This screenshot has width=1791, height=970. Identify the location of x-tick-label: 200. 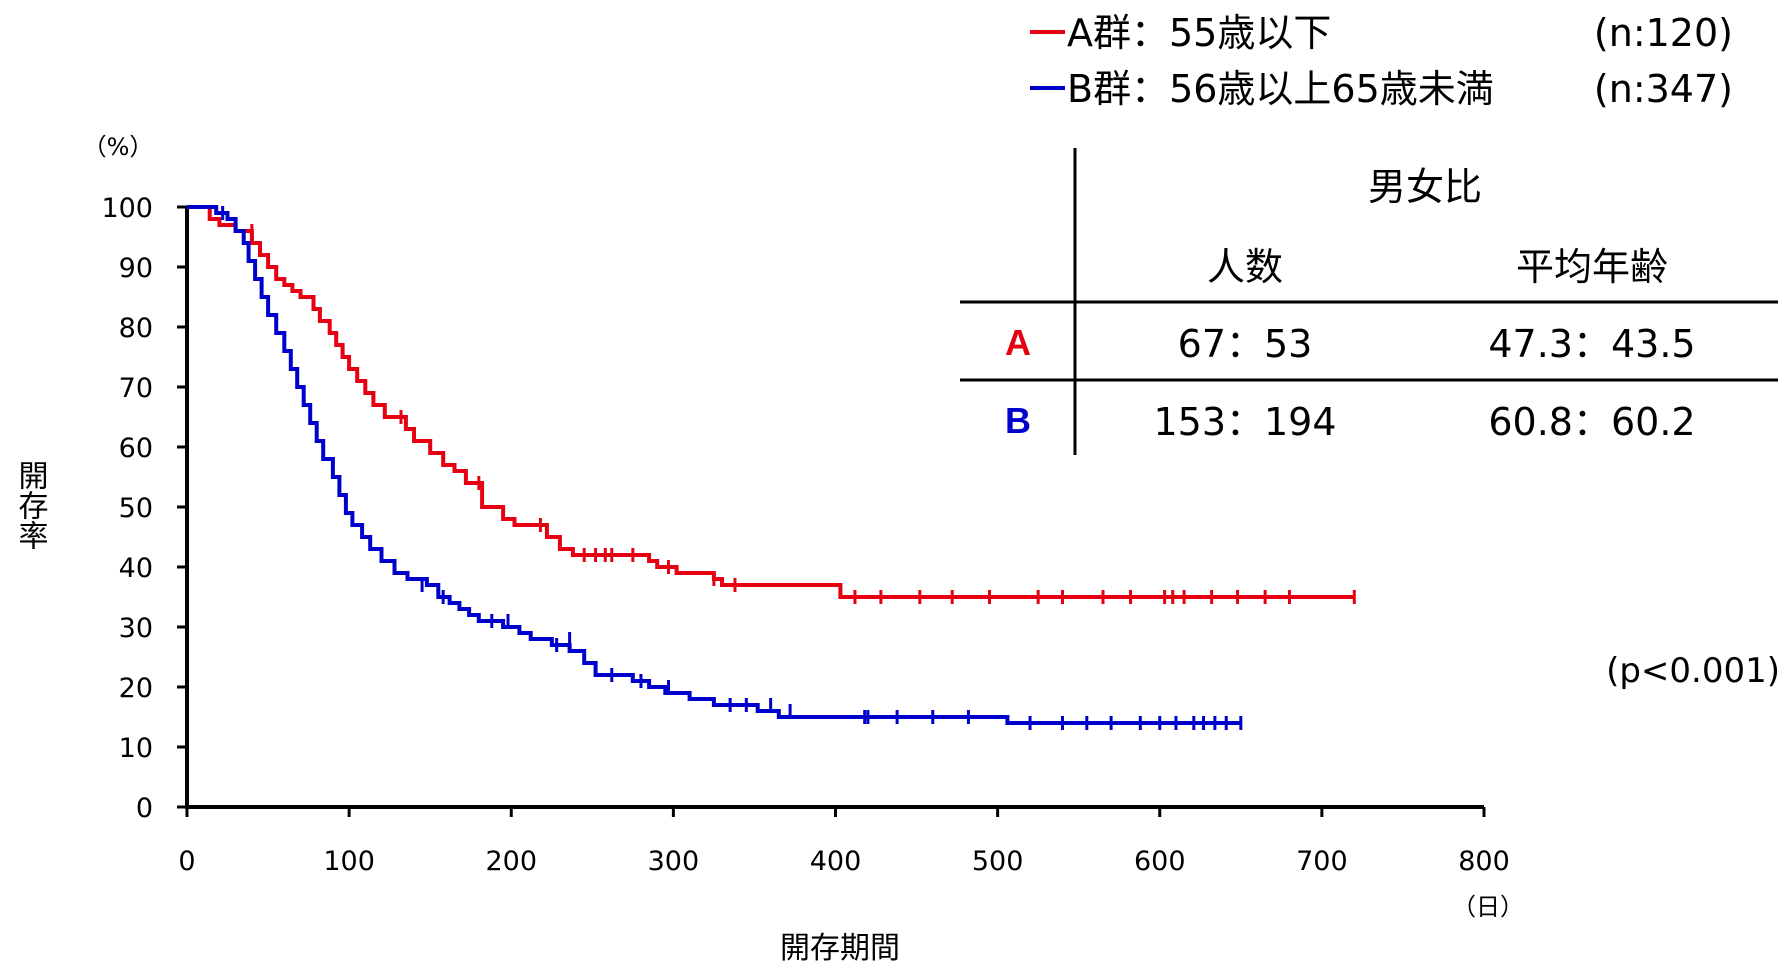
(511, 861).